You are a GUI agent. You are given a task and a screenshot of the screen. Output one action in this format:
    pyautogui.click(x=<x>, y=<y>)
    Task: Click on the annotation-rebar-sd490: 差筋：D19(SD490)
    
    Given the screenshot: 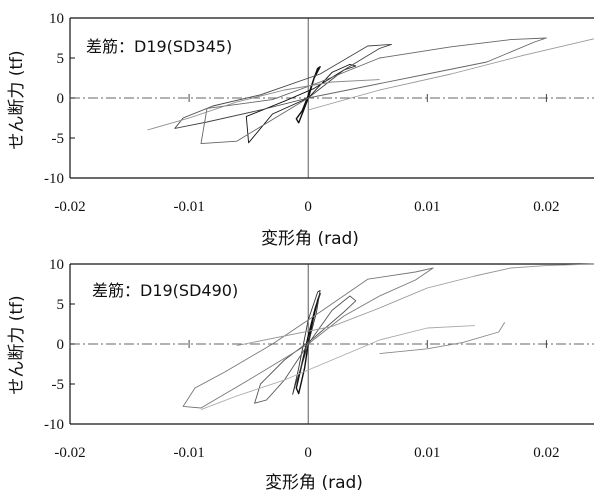 What is the action you would take?
    pyautogui.click(x=165, y=290)
    